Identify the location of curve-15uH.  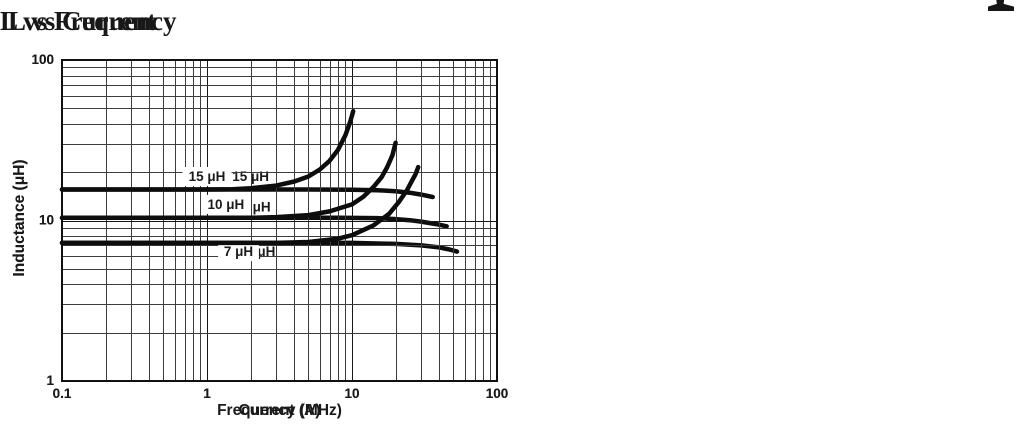
(207, 150).